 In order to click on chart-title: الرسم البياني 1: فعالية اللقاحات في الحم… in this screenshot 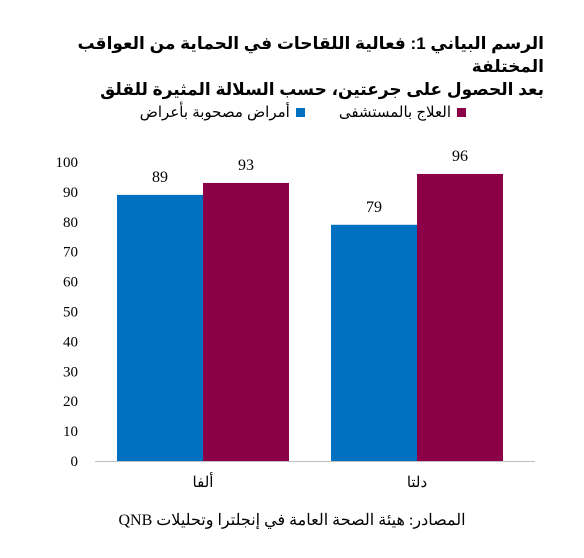, I will do `click(284, 66)`.